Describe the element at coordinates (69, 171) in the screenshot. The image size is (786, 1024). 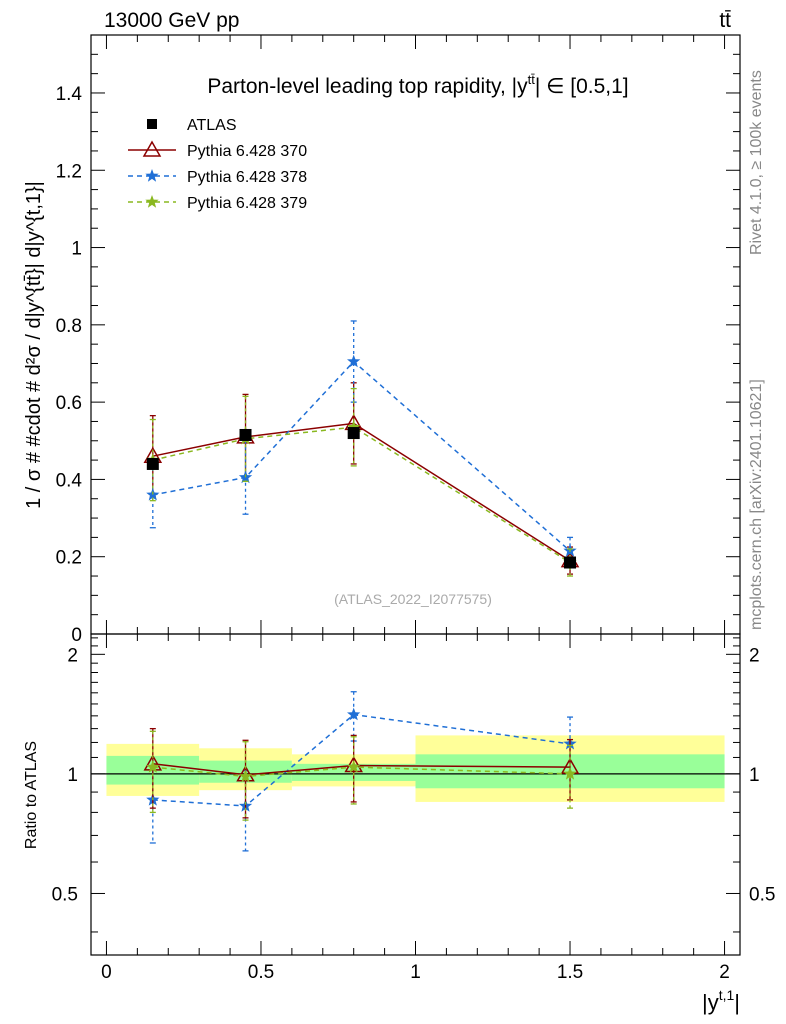
I see `main-y-tick-label: 1.2` at that location.